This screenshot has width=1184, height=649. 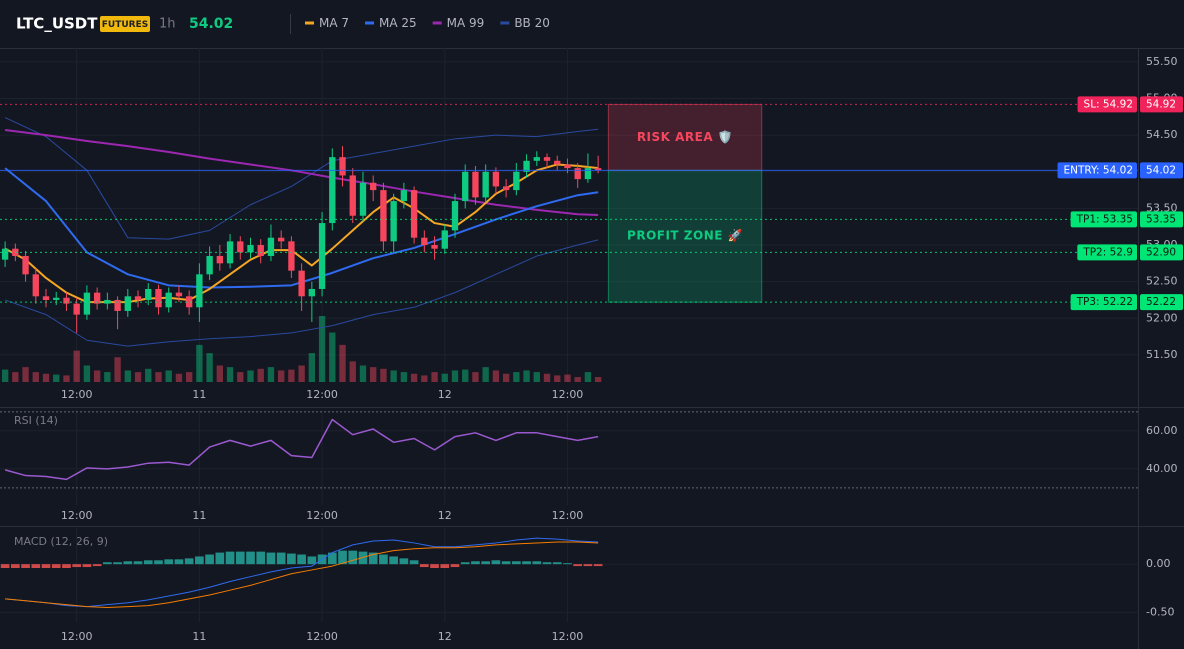 I want to click on y-tick-label: 52.50, so click(x=1162, y=281).